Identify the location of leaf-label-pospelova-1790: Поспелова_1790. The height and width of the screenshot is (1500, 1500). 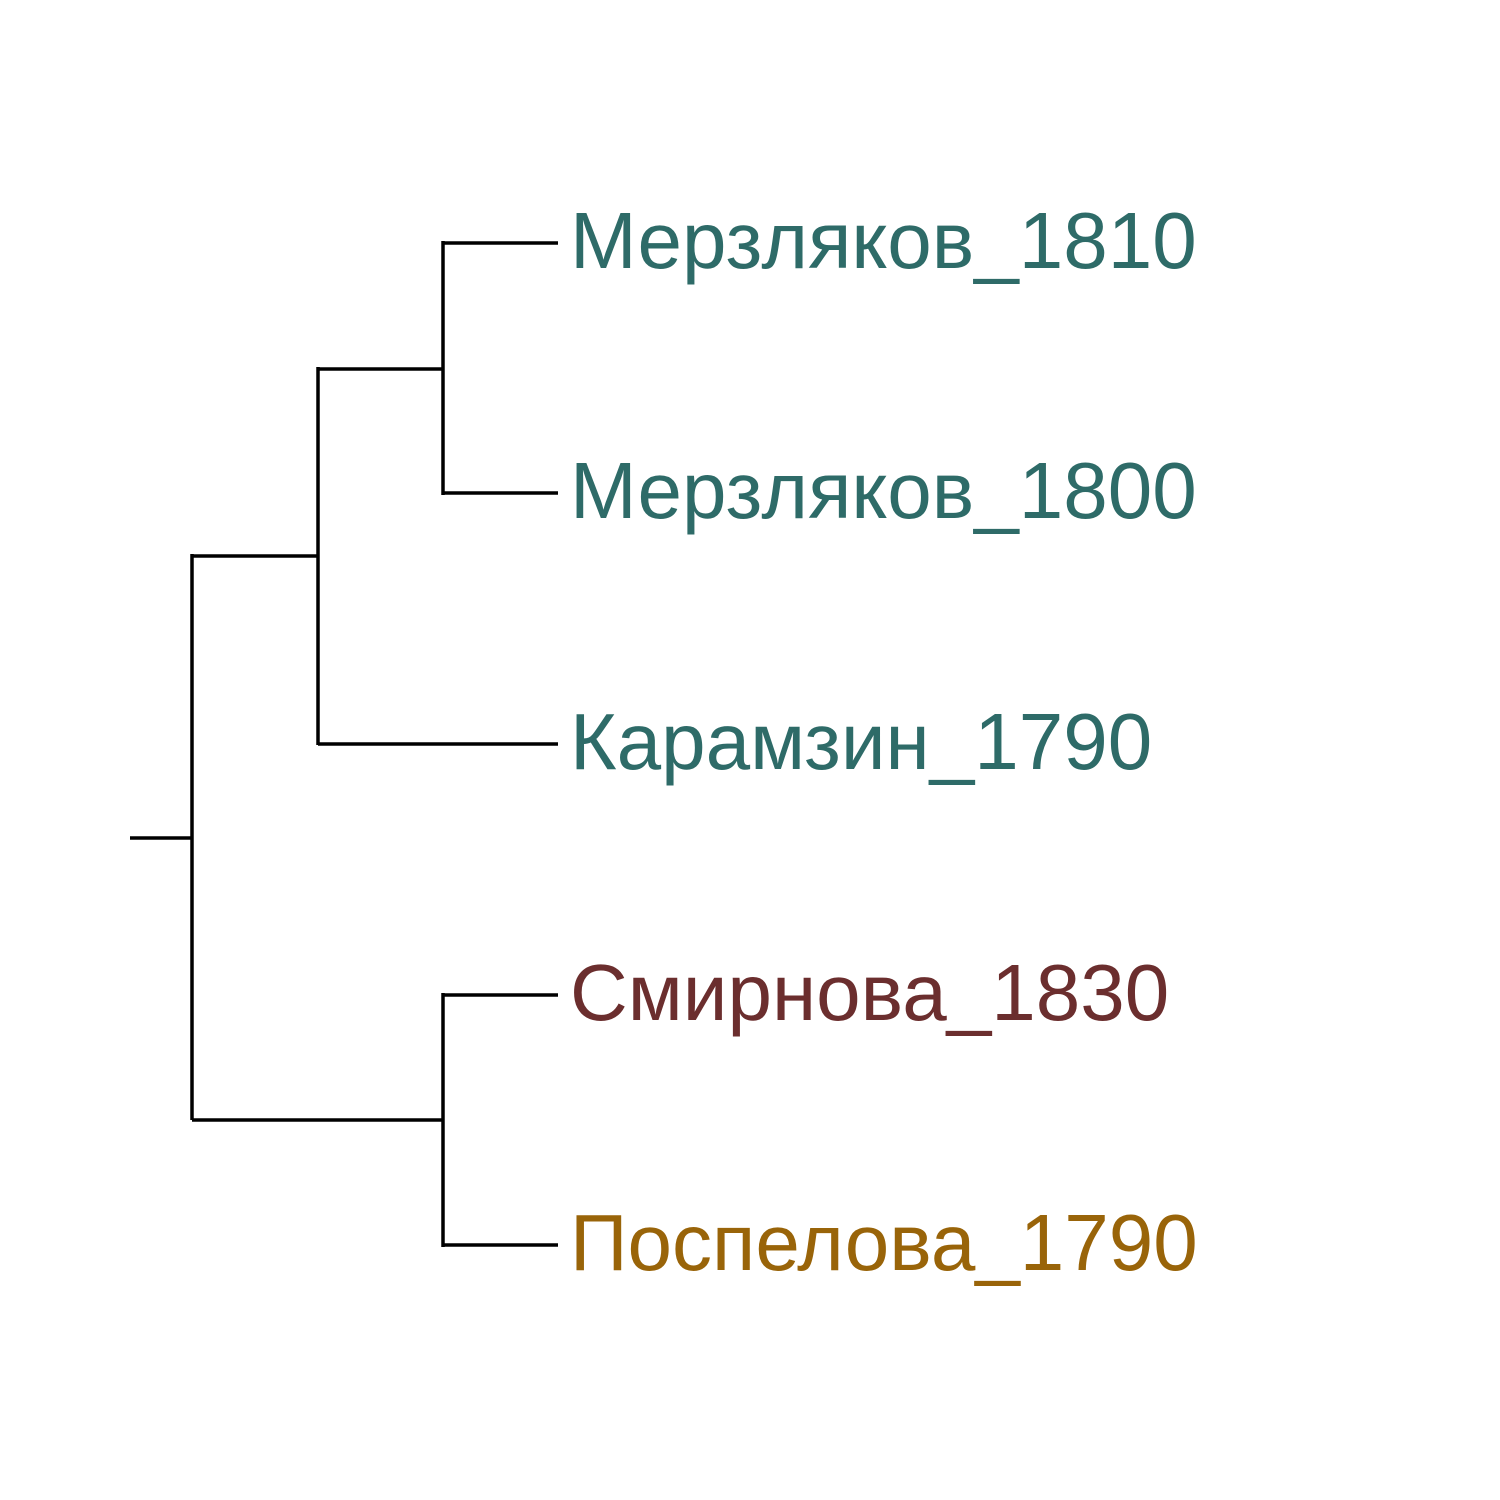
(884, 1242).